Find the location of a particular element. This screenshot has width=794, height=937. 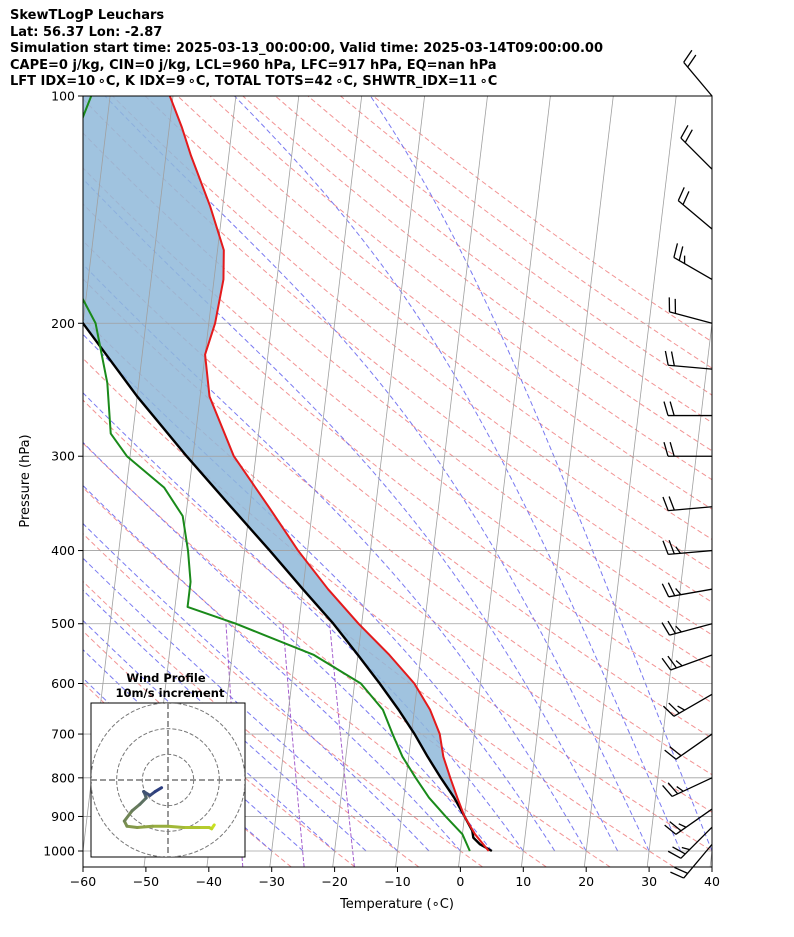

x-tick-label: −50 is located at coordinates (146, 881).